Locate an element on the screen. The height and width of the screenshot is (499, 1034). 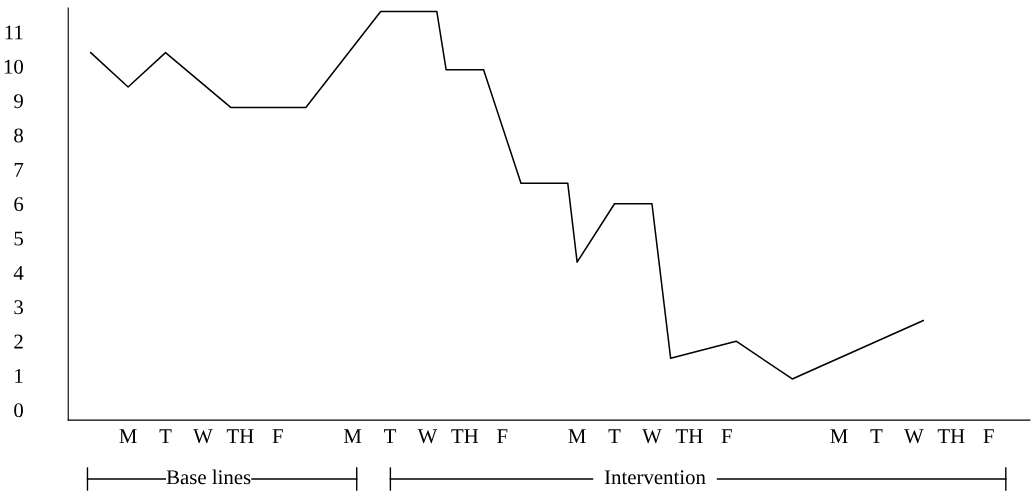
y-tick-label: 3 is located at coordinates (18, 307).